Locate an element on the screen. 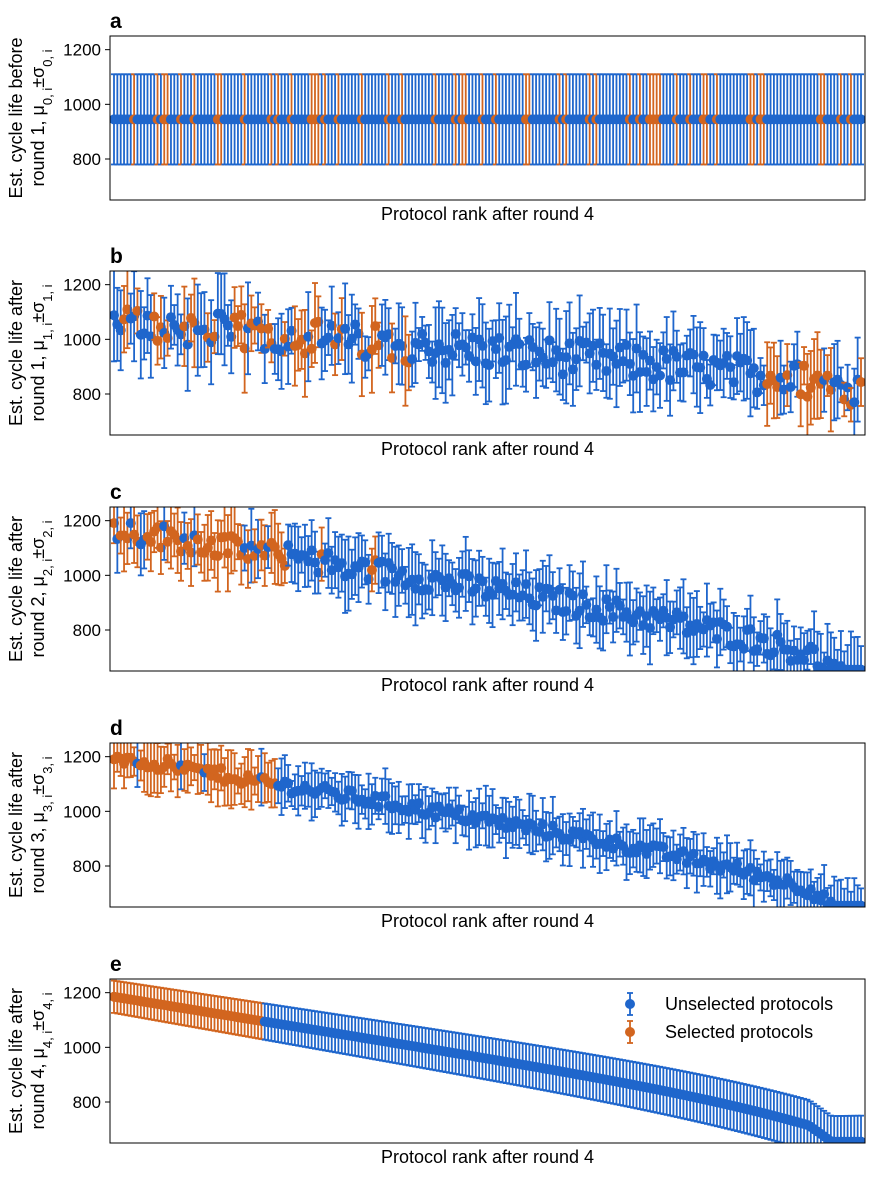 This screenshot has height=1177, width=878. panel-letter: d is located at coordinates (116, 728).